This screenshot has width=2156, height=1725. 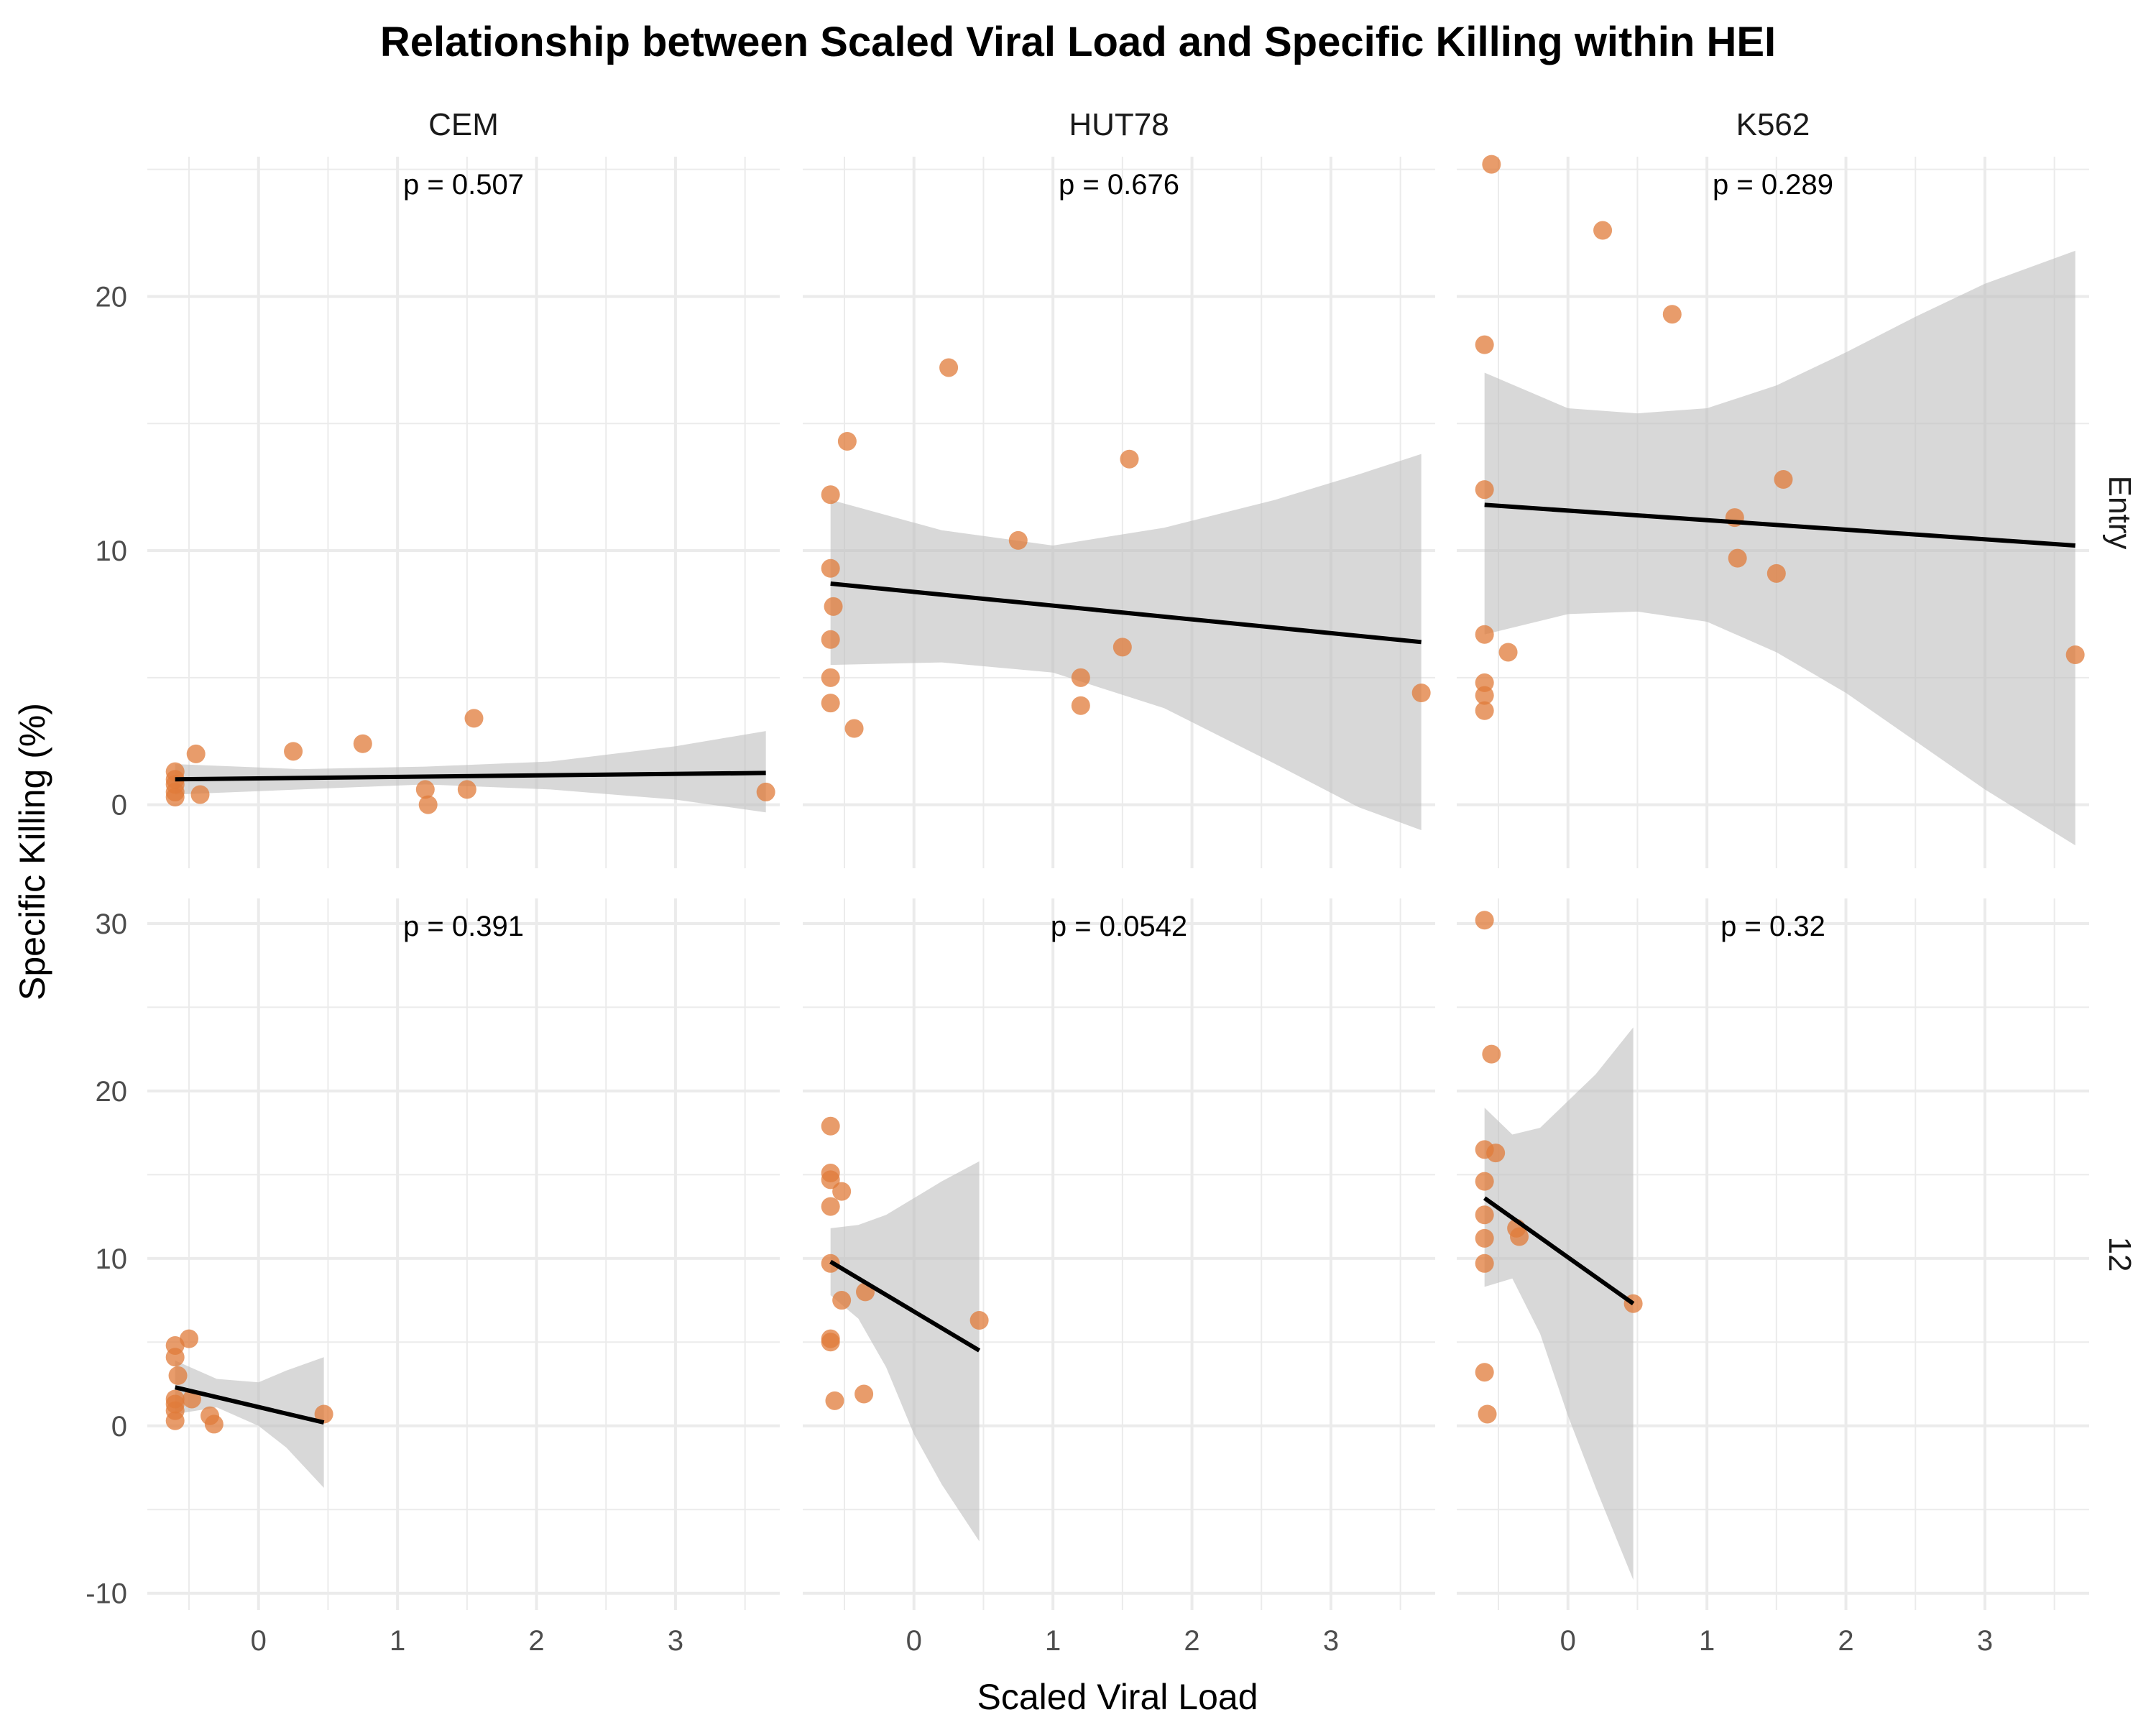 What do you see at coordinates (1119, 512) in the screenshot?
I see `panel-hut78-entry: p = 0.676` at bounding box center [1119, 512].